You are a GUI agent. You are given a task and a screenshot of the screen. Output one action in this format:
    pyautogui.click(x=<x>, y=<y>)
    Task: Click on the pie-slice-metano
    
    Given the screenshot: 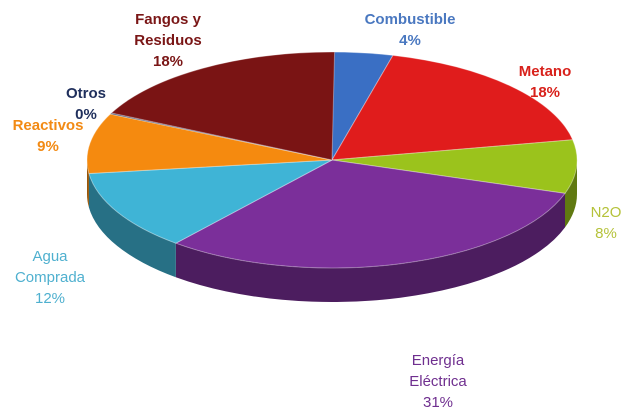 What is the action you would take?
    pyautogui.click(x=452, y=107)
    